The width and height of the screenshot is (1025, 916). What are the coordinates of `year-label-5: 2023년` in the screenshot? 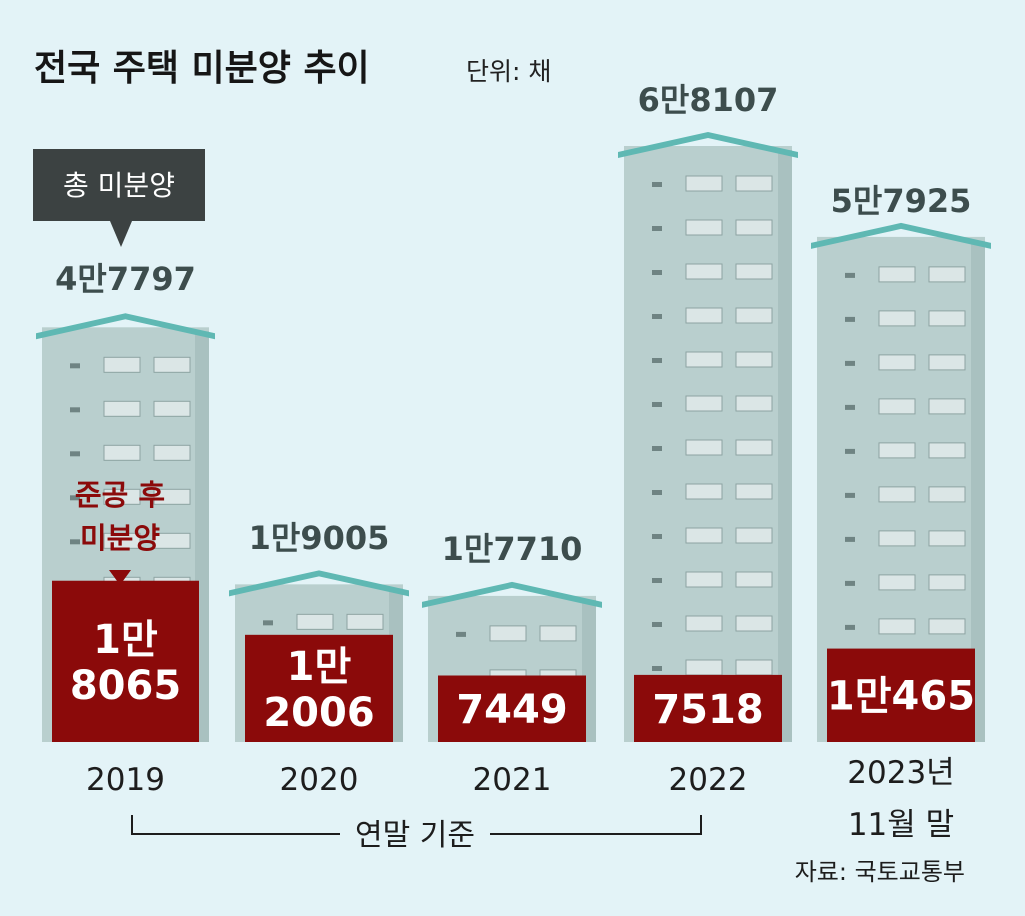 It's located at (900, 773).